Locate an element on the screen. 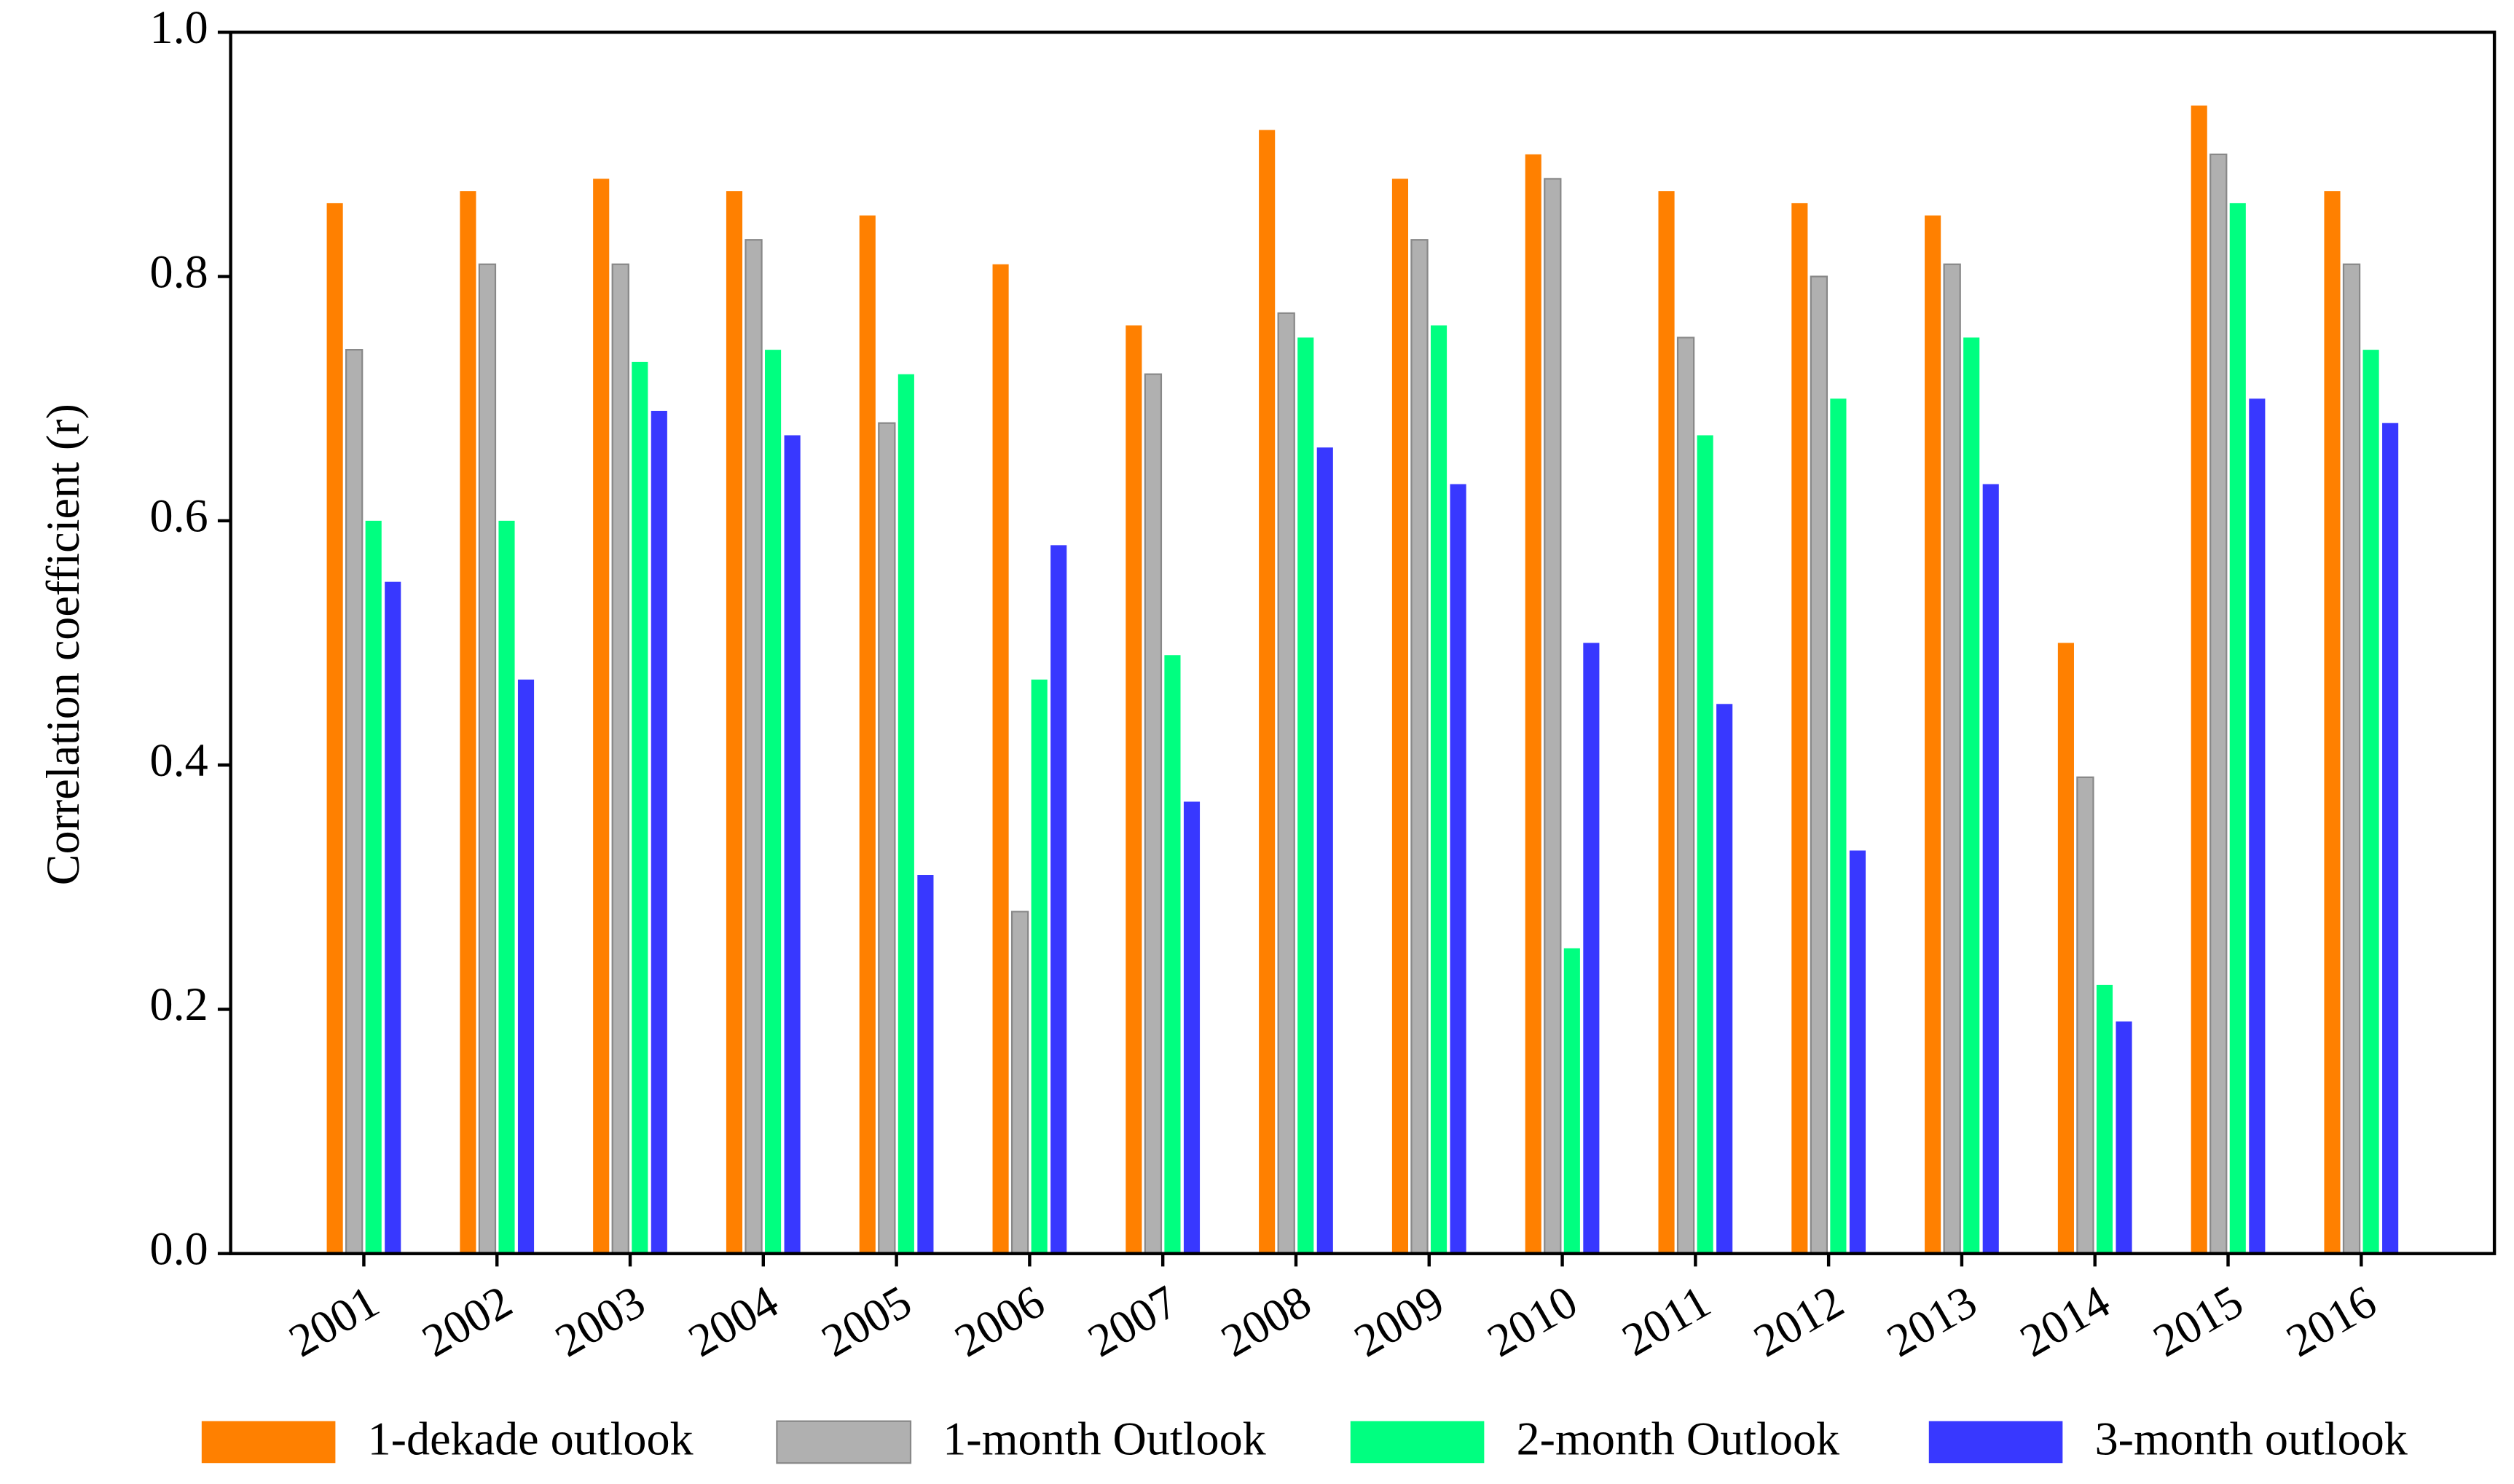 Image resolution: width=2514 pixels, height=1484 pixels. x-tick-label: 2002 is located at coordinates (467, 1321).